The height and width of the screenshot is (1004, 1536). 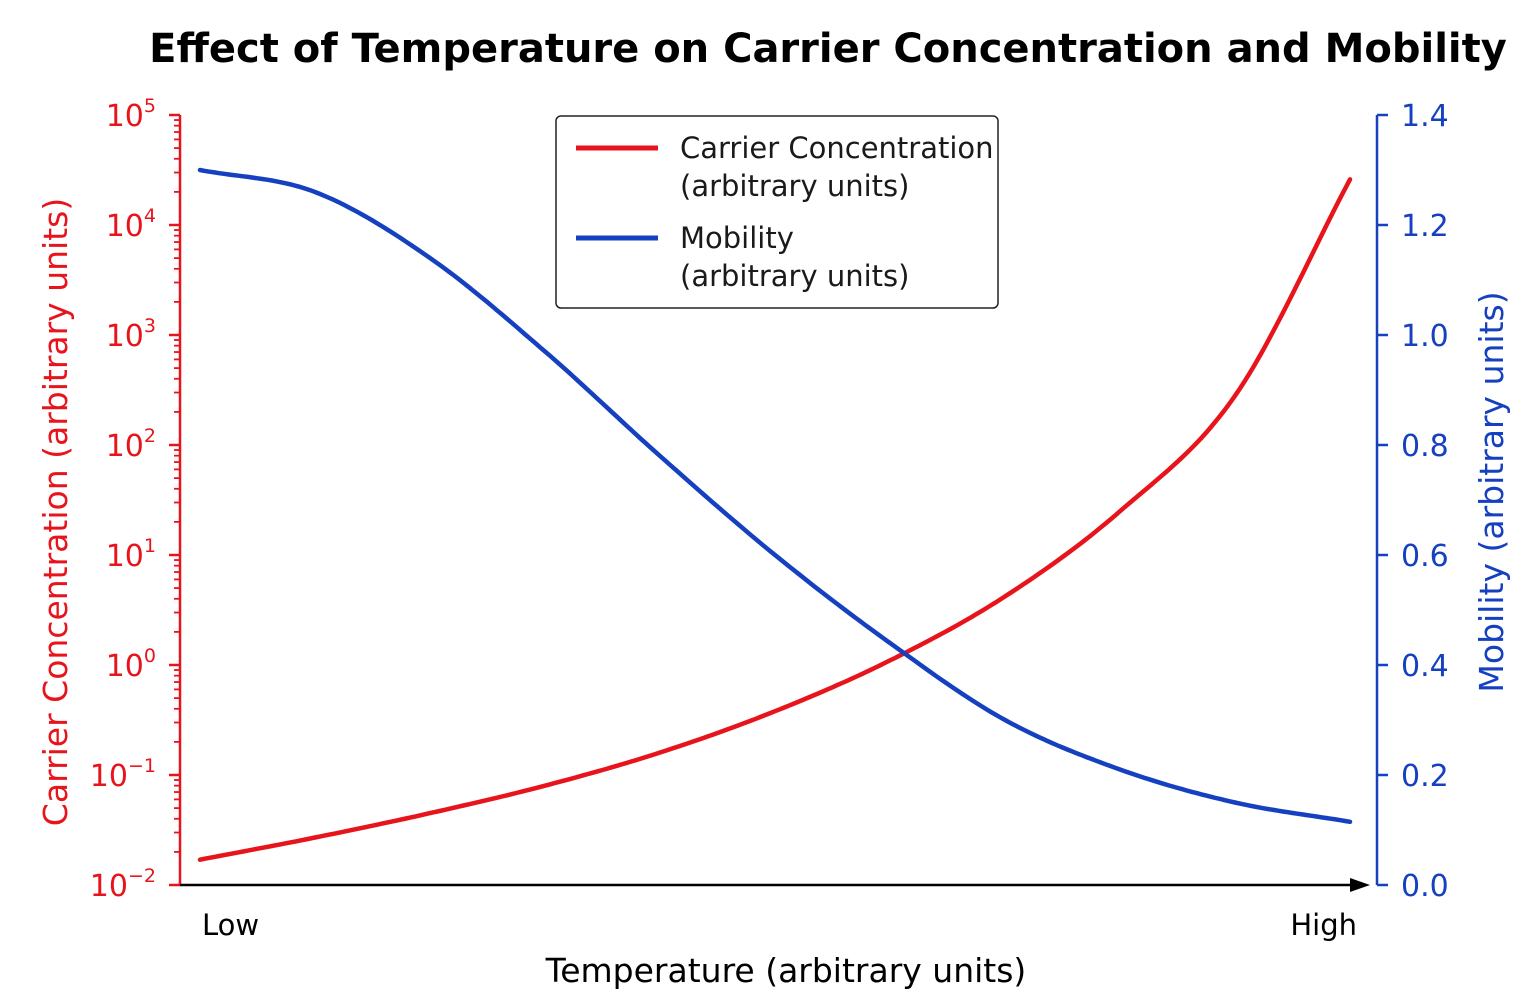 What do you see at coordinates (1425, 226) in the screenshot?
I see `right-tick-label: 1.2` at bounding box center [1425, 226].